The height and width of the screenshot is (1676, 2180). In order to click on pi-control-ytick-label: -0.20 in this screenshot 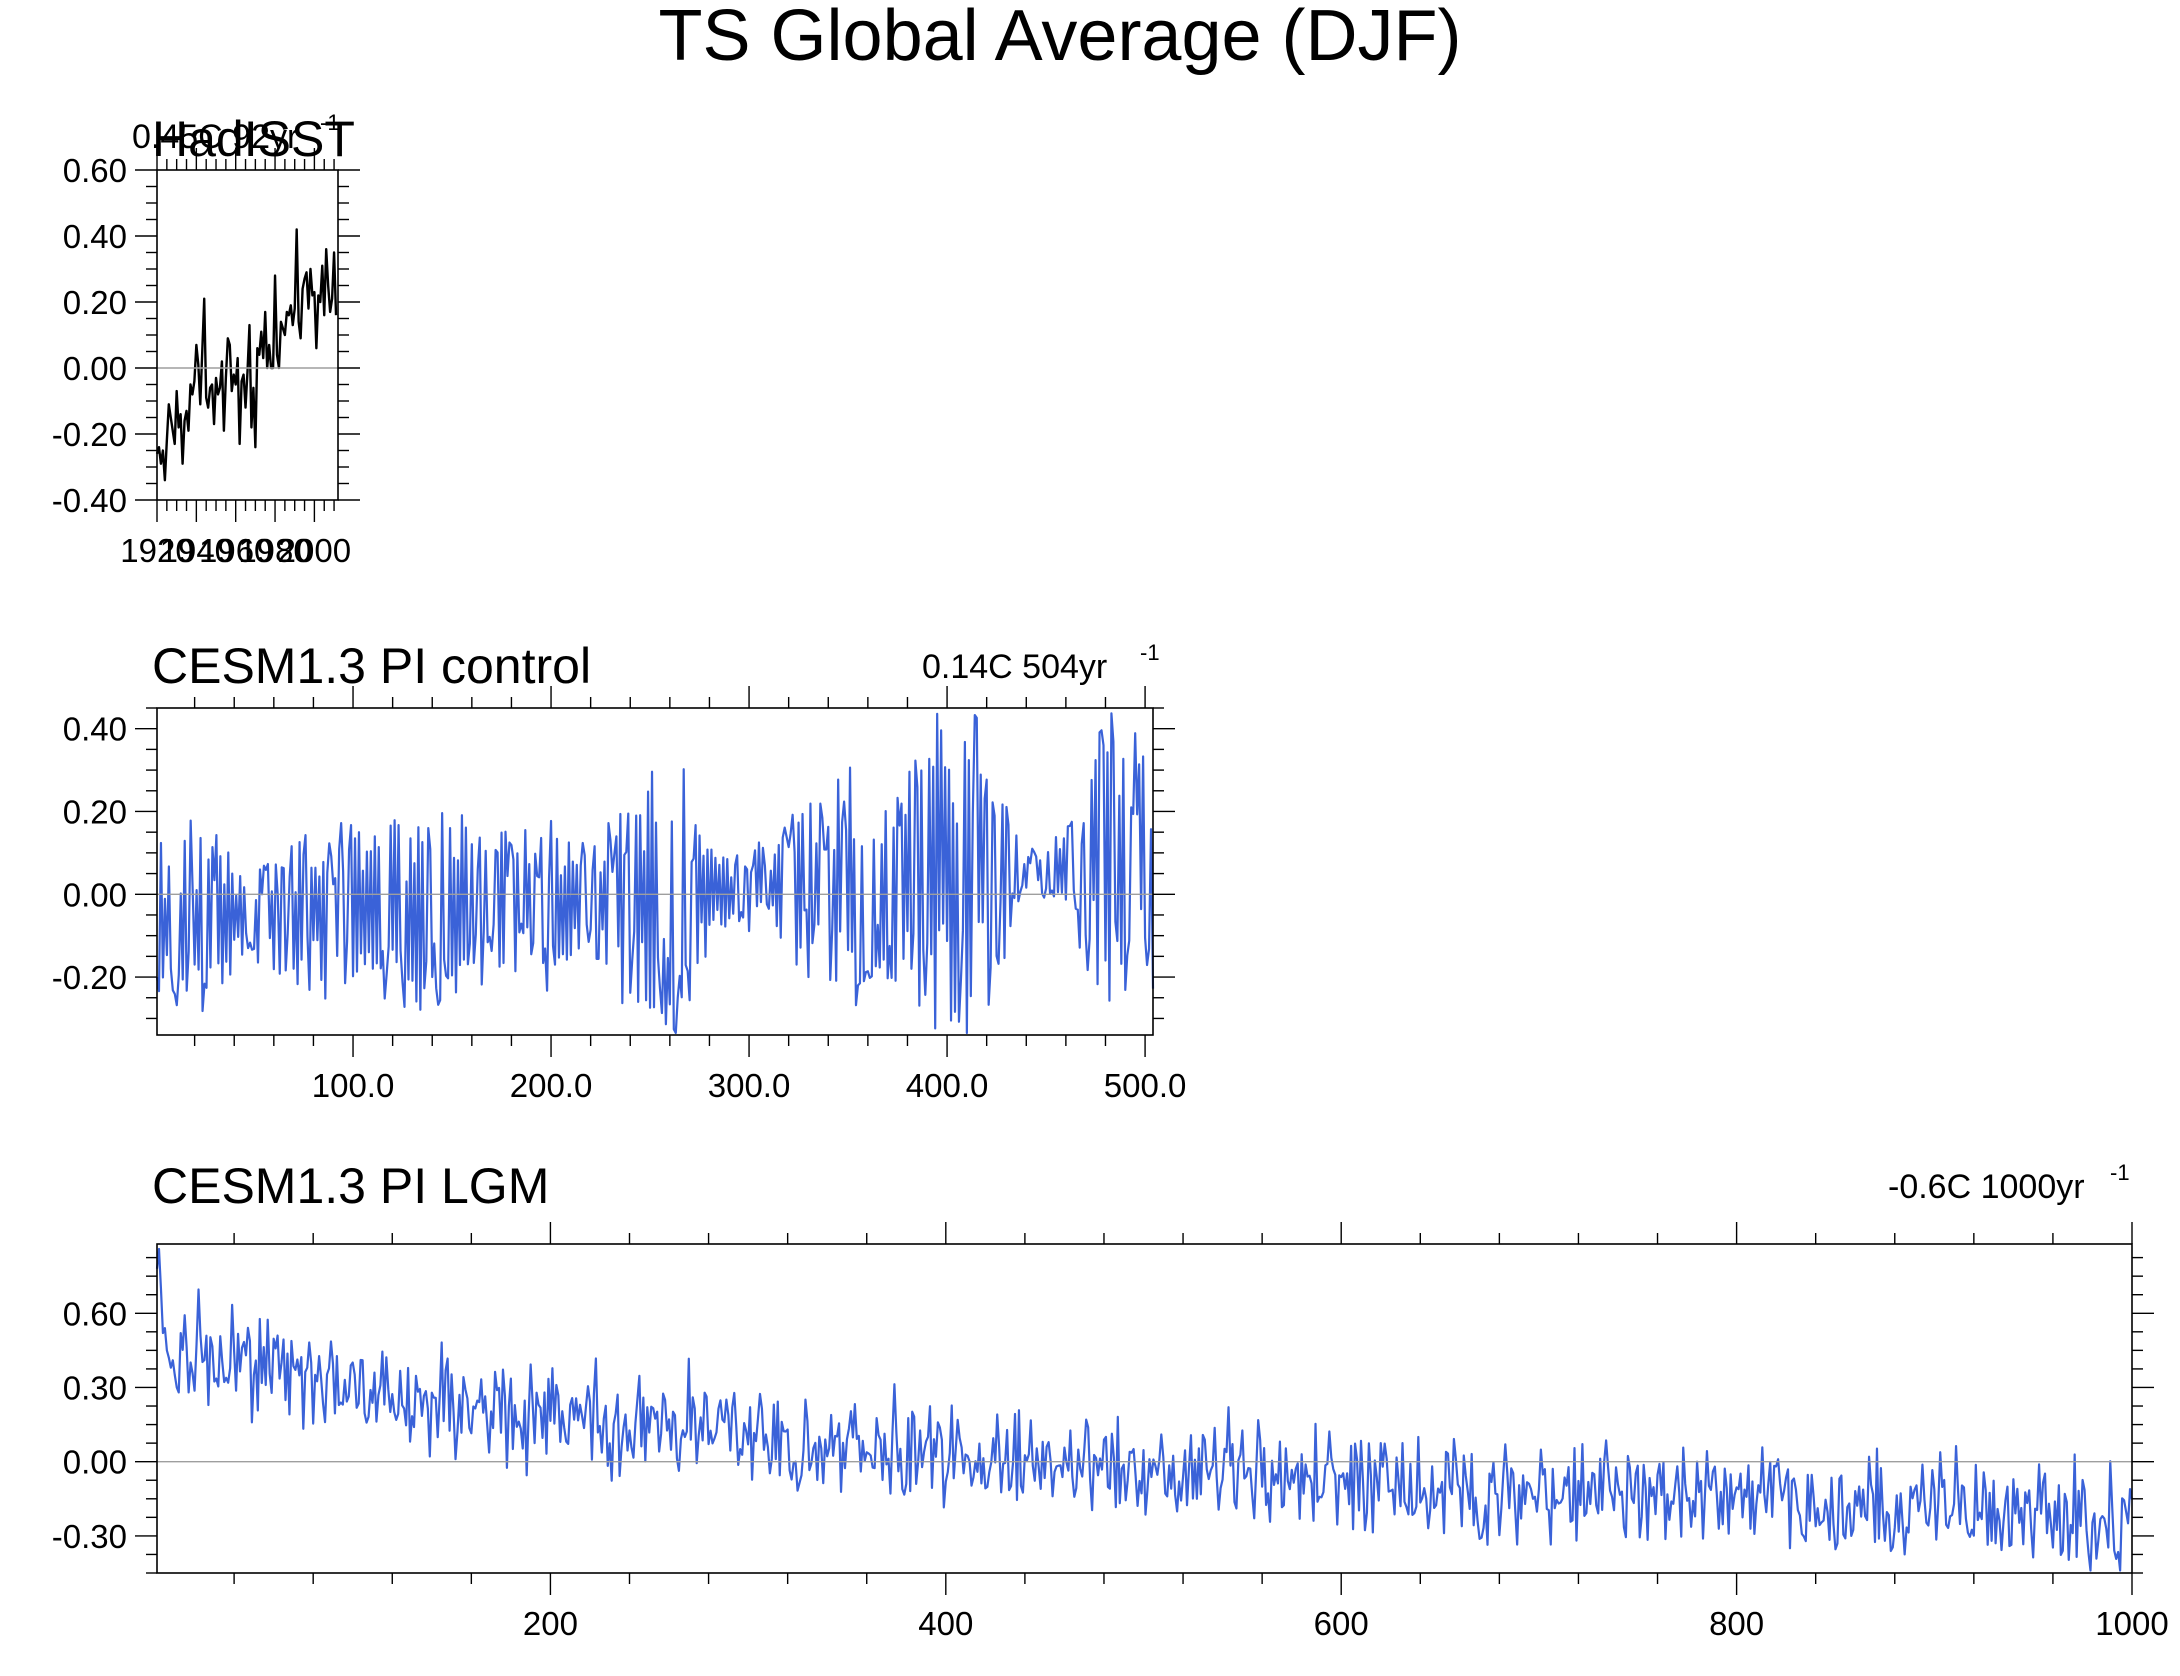, I will do `click(89, 977)`.